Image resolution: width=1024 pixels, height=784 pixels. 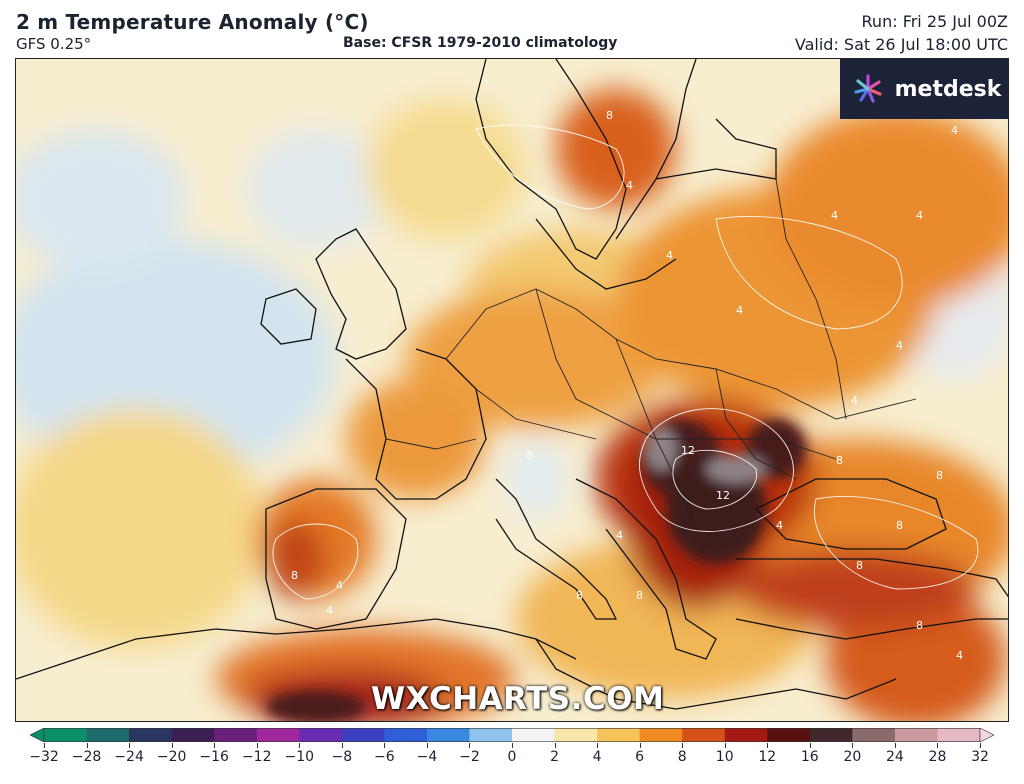 I want to click on colorbar-tick-label: 16, so click(x=809, y=757).